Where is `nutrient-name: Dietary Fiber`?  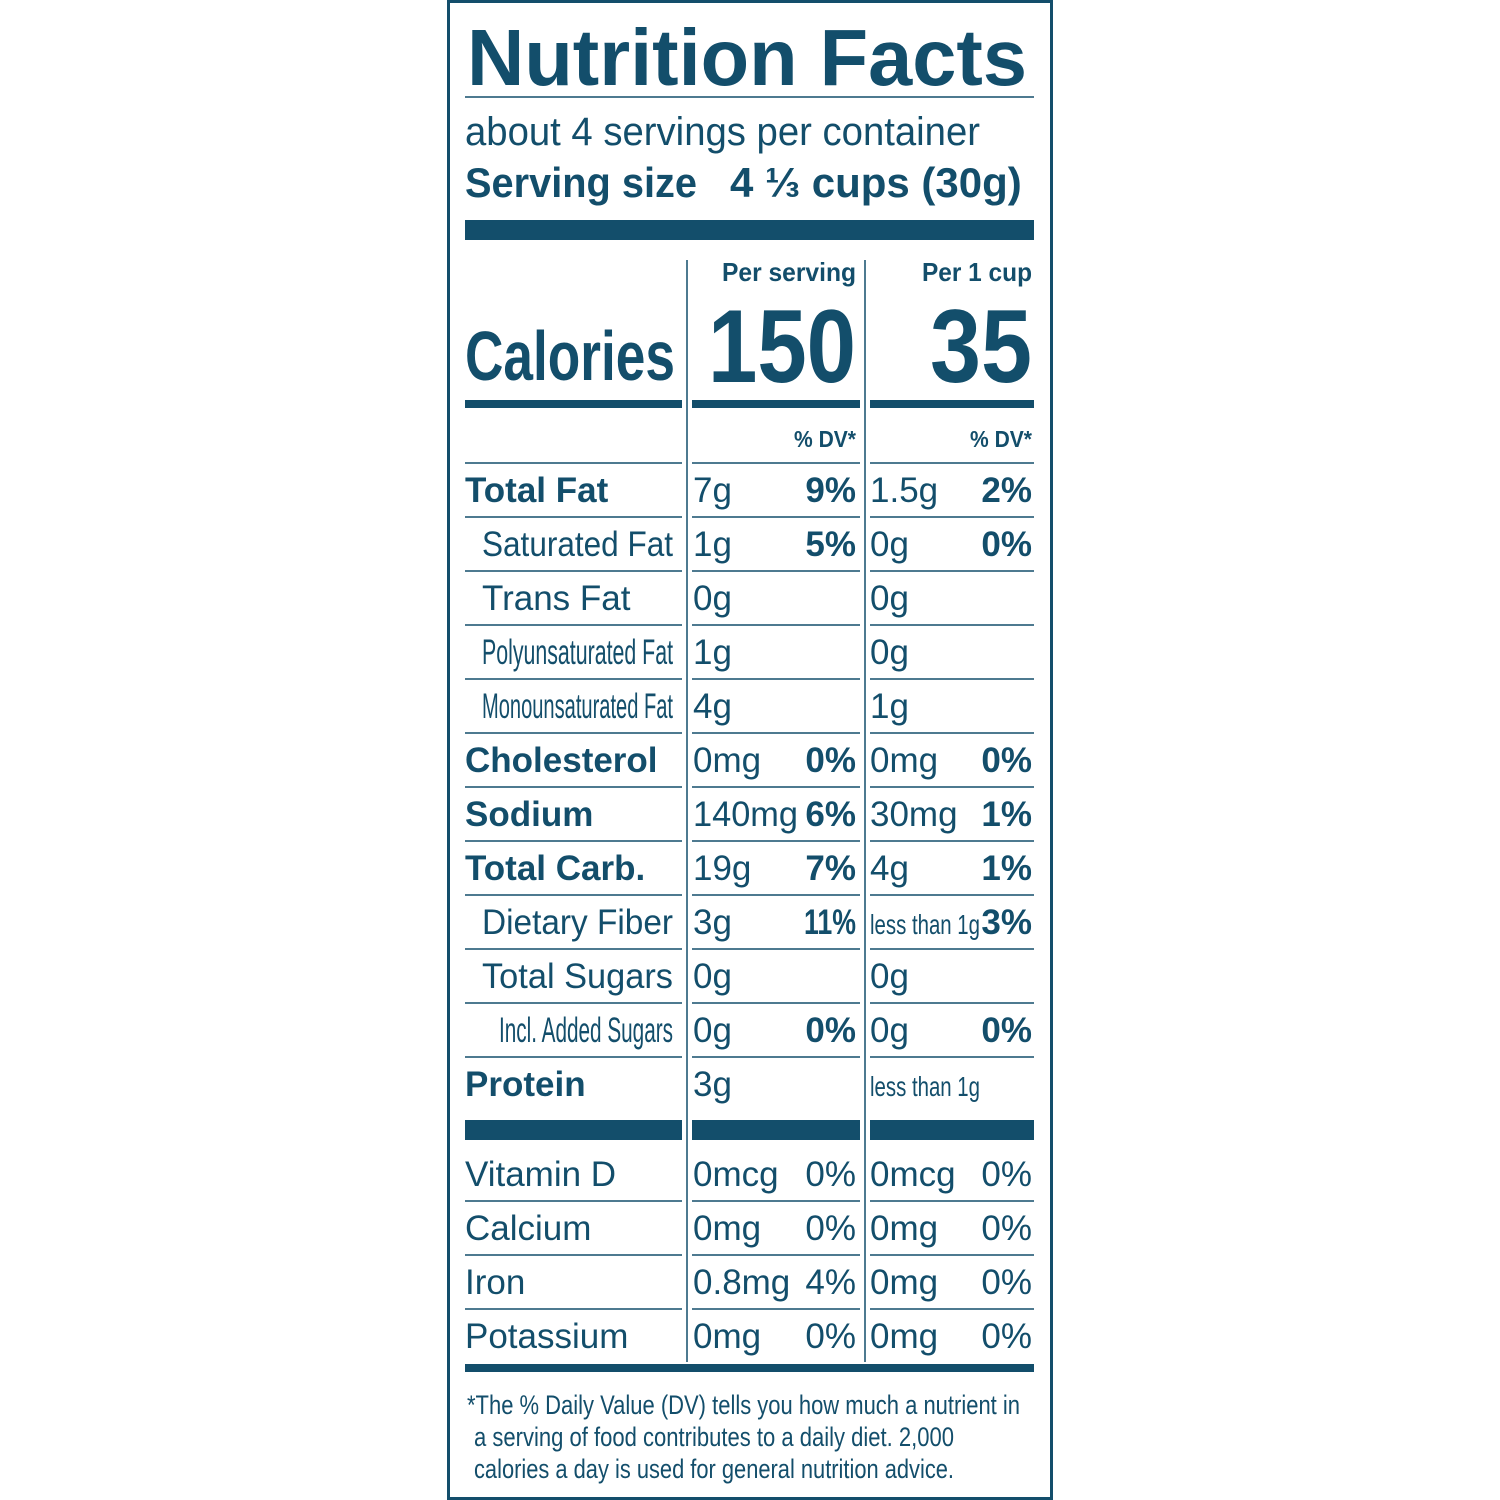
nutrient-name: Dietary Fiber is located at coordinates (577, 922).